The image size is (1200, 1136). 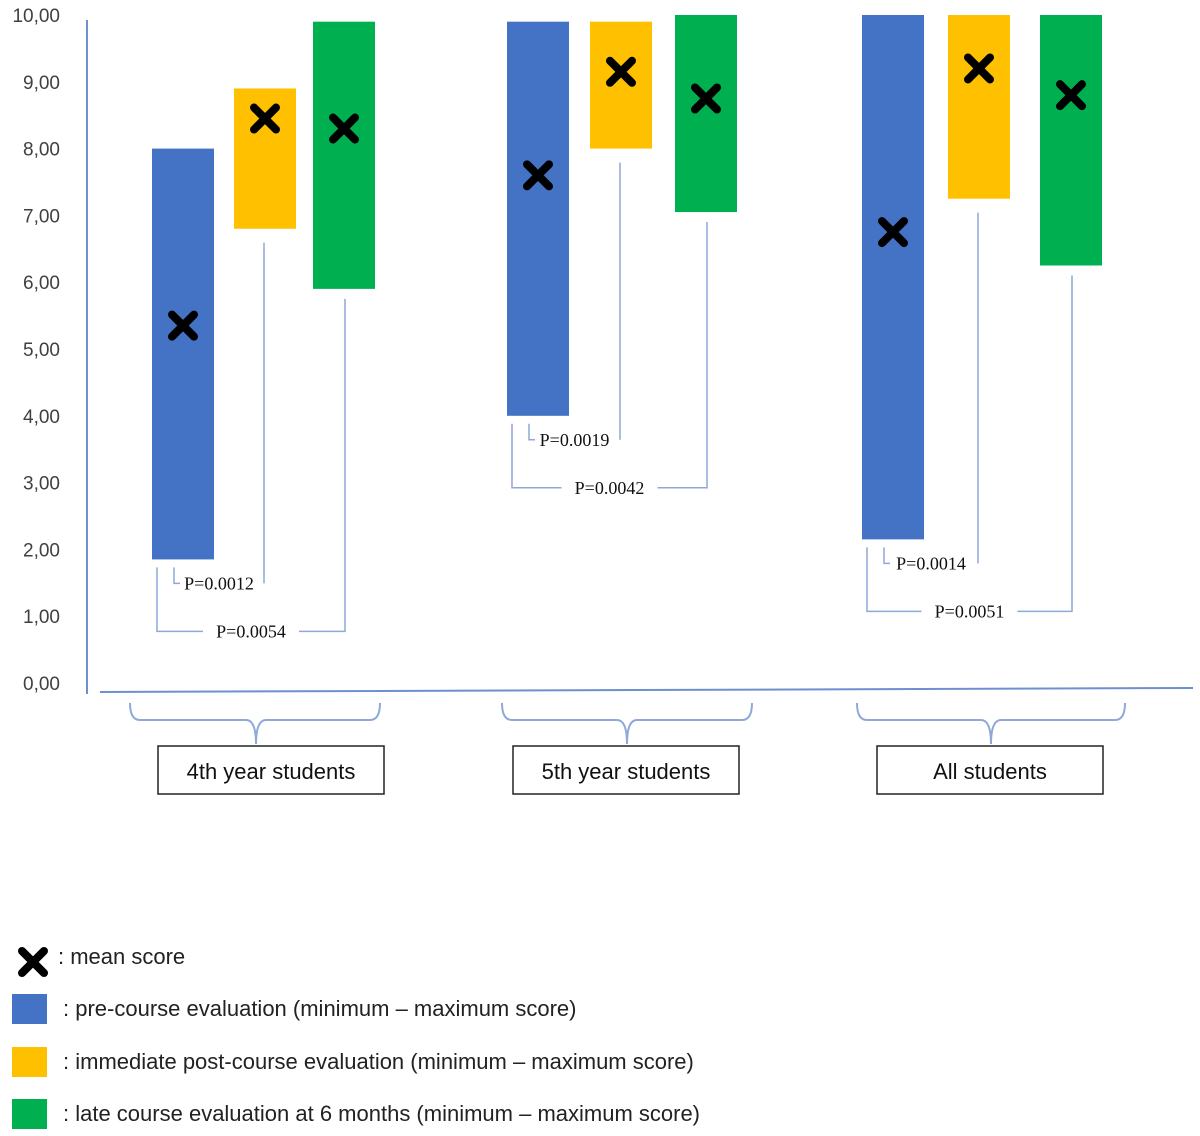 What do you see at coordinates (33, 962) in the screenshot?
I see `legend-mean-icon` at bounding box center [33, 962].